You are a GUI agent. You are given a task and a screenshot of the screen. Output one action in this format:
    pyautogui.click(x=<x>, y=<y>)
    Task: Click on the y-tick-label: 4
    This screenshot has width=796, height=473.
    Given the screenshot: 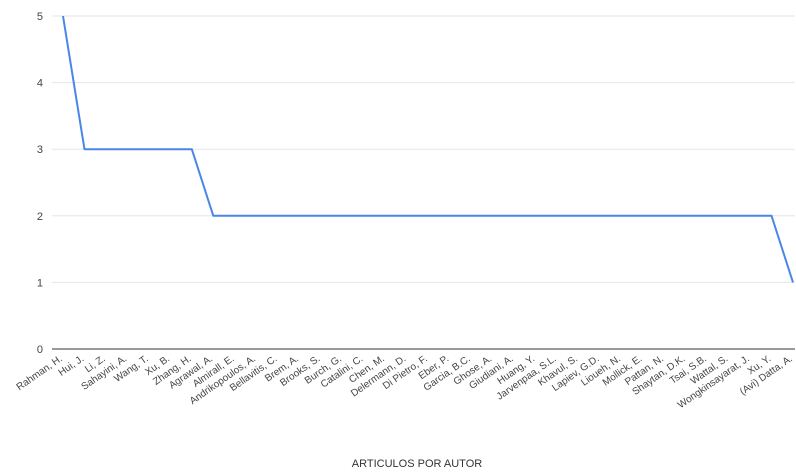 What is the action you would take?
    pyautogui.click(x=40, y=84)
    